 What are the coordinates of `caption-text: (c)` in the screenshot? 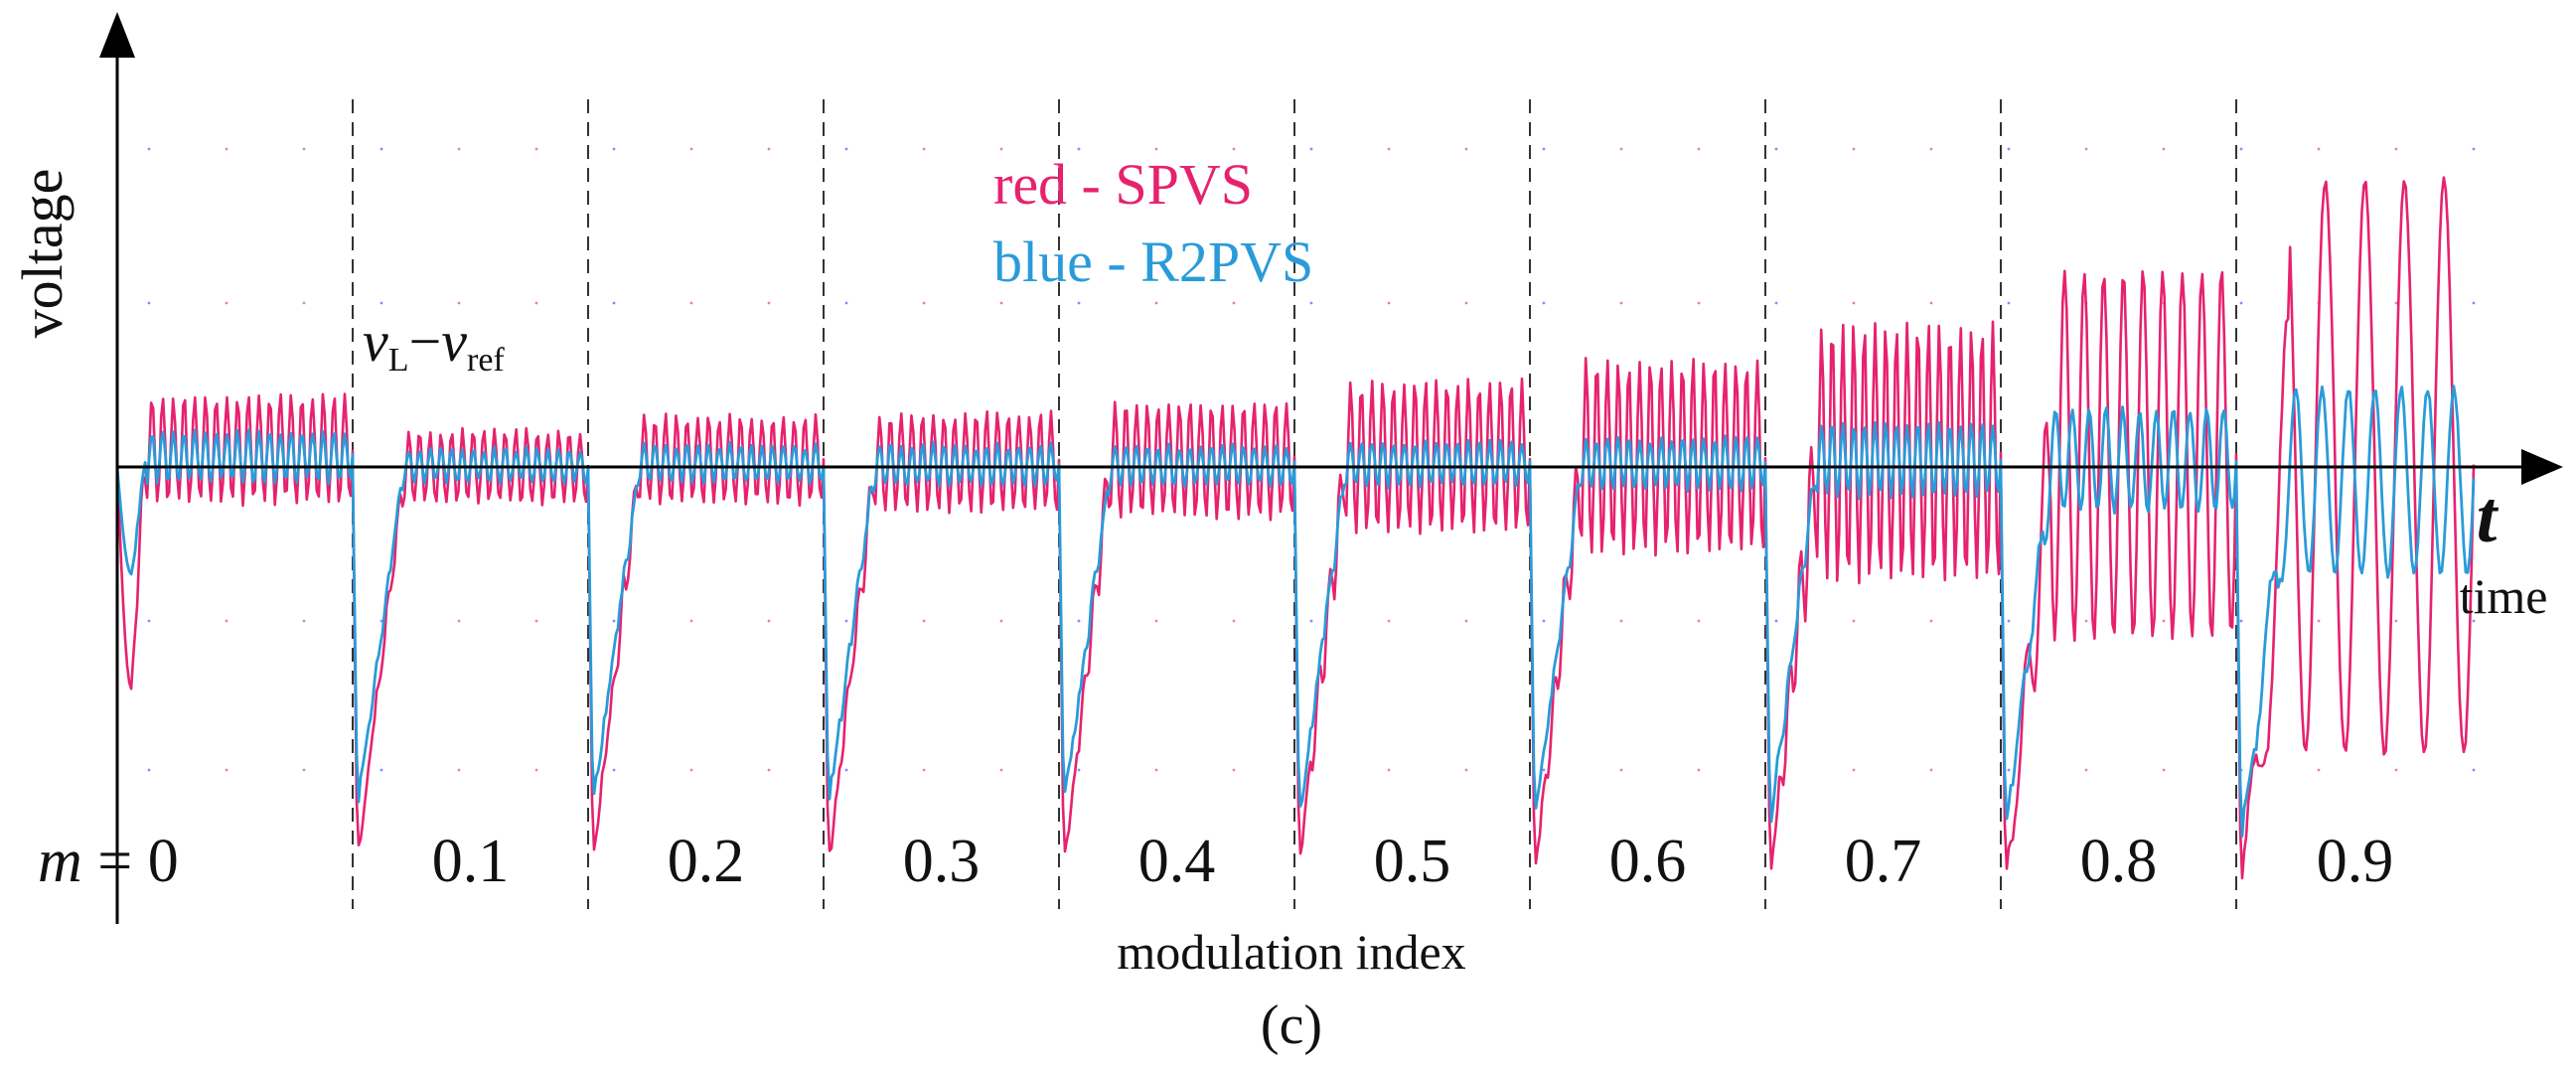 It's located at (1291, 1025).